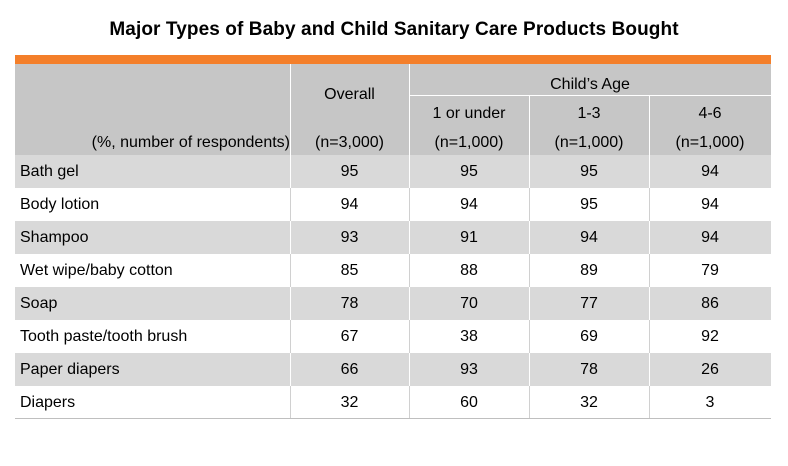  What do you see at coordinates (710, 113) in the screenshot?
I see `column-header-4-6: 4-6` at bounding box center [710, 113].